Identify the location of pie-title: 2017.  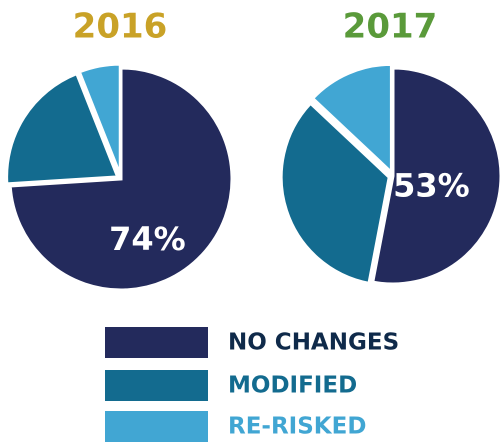
(390, 27).